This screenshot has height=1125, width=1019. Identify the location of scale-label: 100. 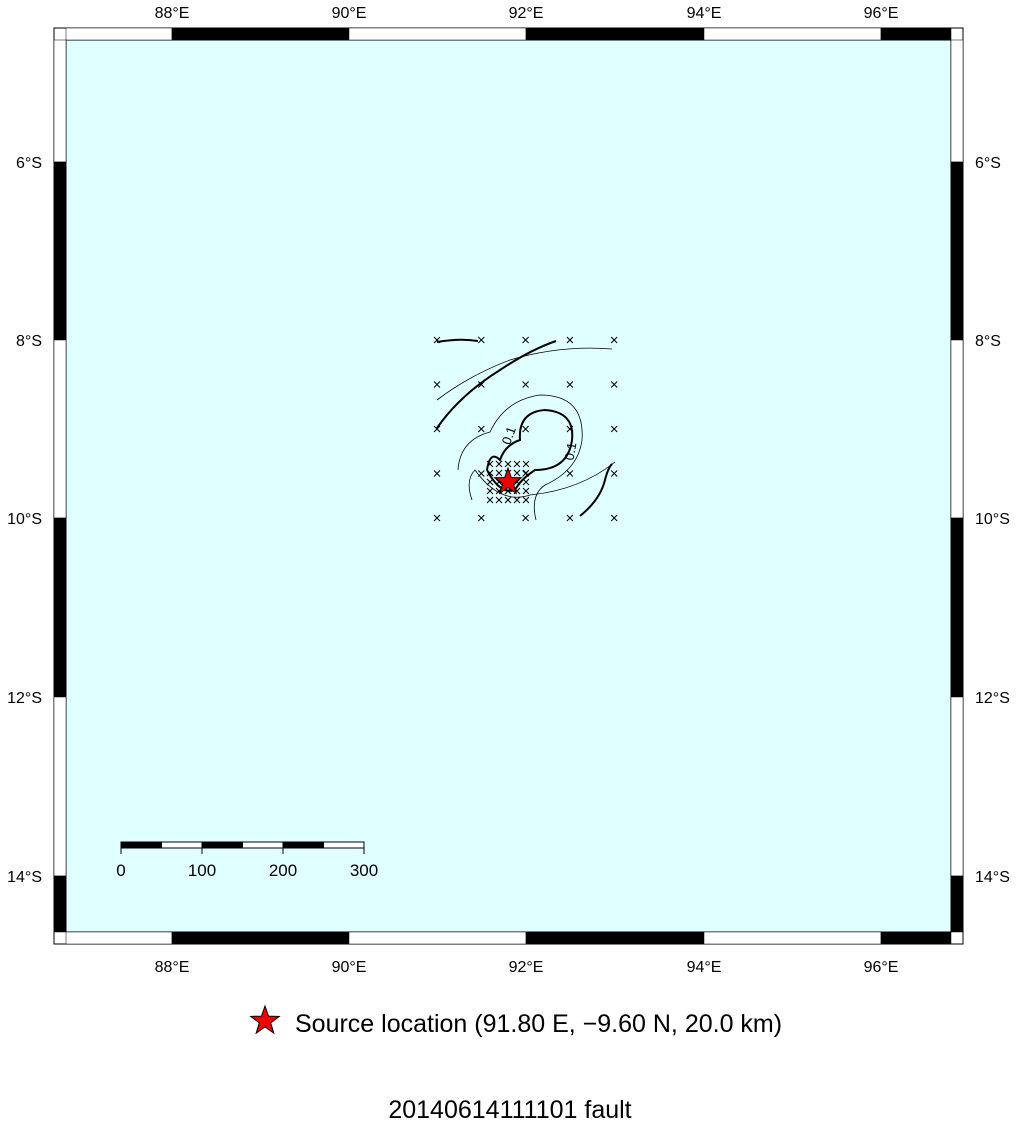
(202, 870).